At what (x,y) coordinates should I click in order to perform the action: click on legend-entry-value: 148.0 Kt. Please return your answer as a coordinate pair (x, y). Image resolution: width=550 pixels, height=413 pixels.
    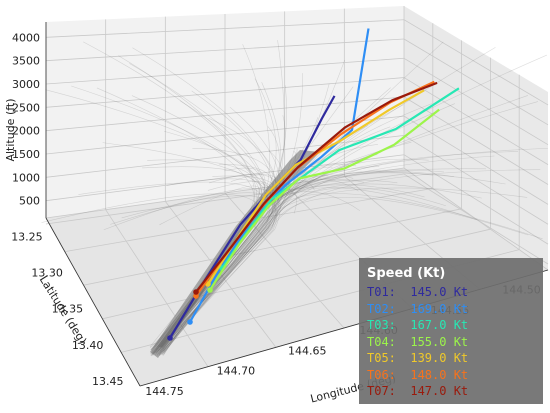
    Looking at the image, I should click on (439, 374).